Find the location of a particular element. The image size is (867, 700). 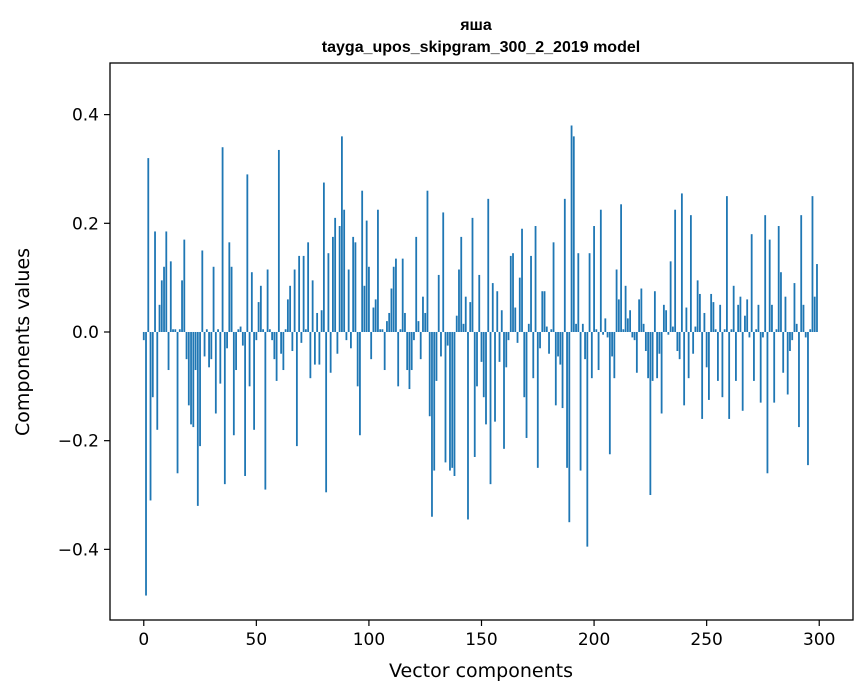

y-tick-label: −0.2 is located at coordinates (78, 442).